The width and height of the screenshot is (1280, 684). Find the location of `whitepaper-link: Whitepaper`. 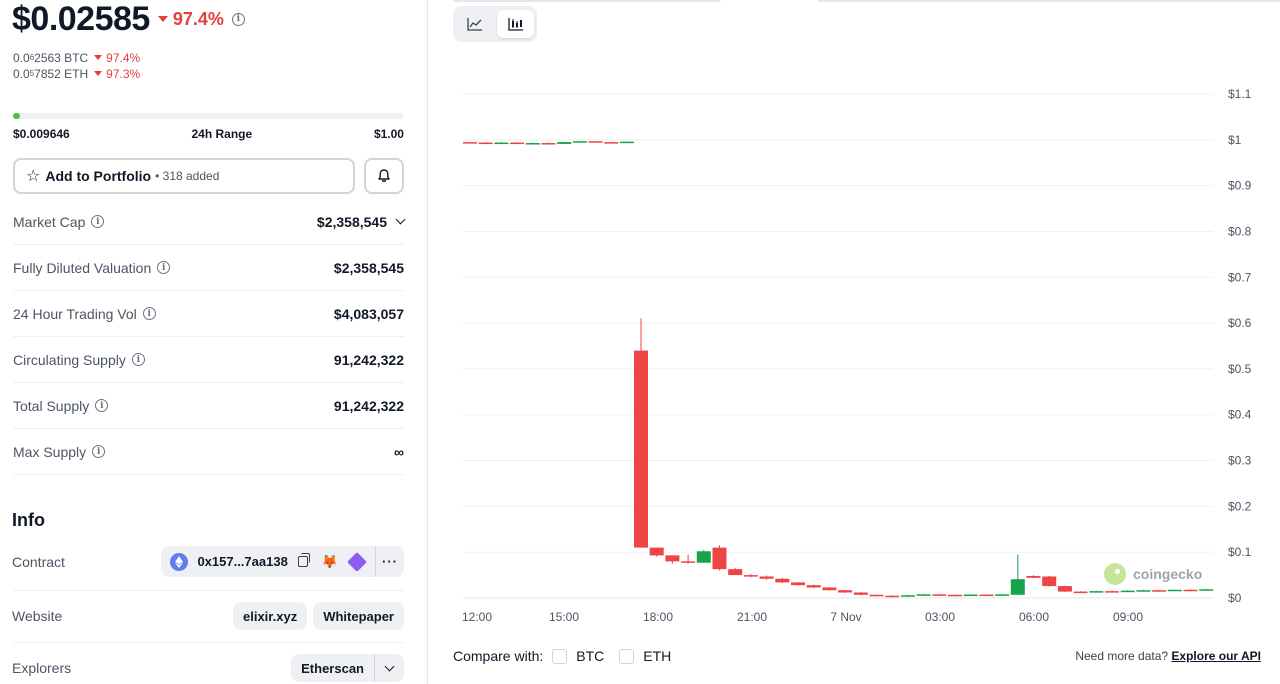

whitepaper-link: Whitepaper is located at coordinates (358, 616).